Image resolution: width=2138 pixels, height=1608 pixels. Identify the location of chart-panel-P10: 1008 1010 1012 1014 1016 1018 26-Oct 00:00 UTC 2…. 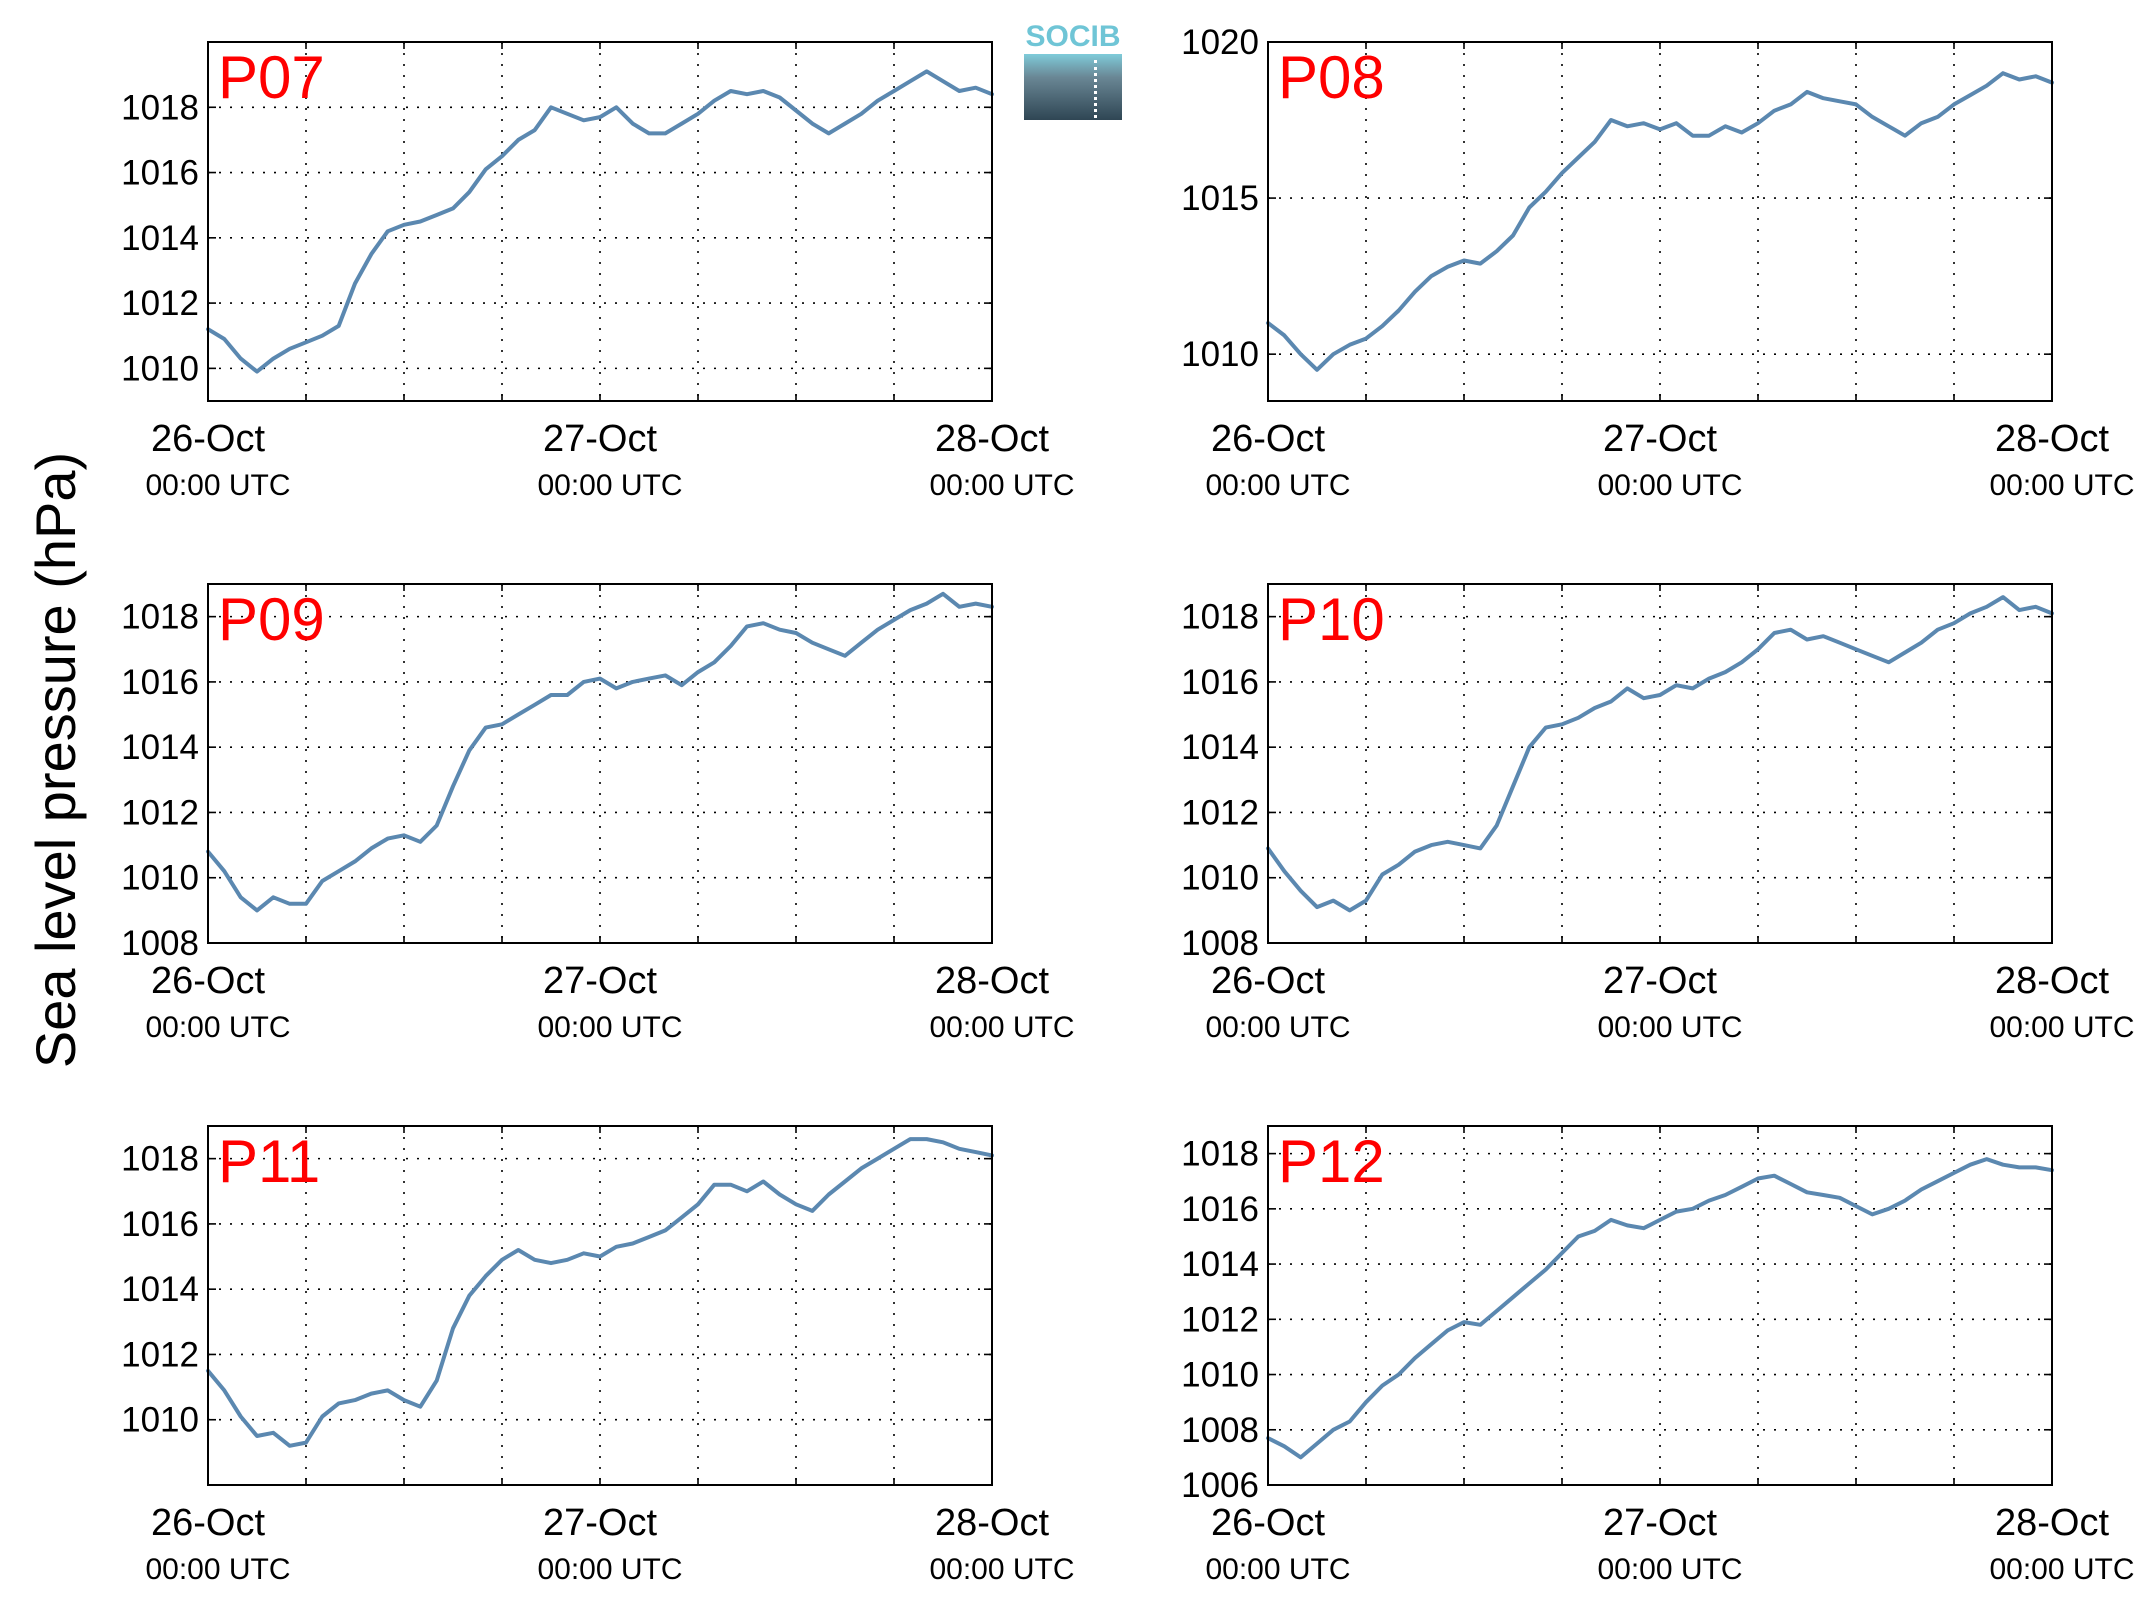
(1658, 813).